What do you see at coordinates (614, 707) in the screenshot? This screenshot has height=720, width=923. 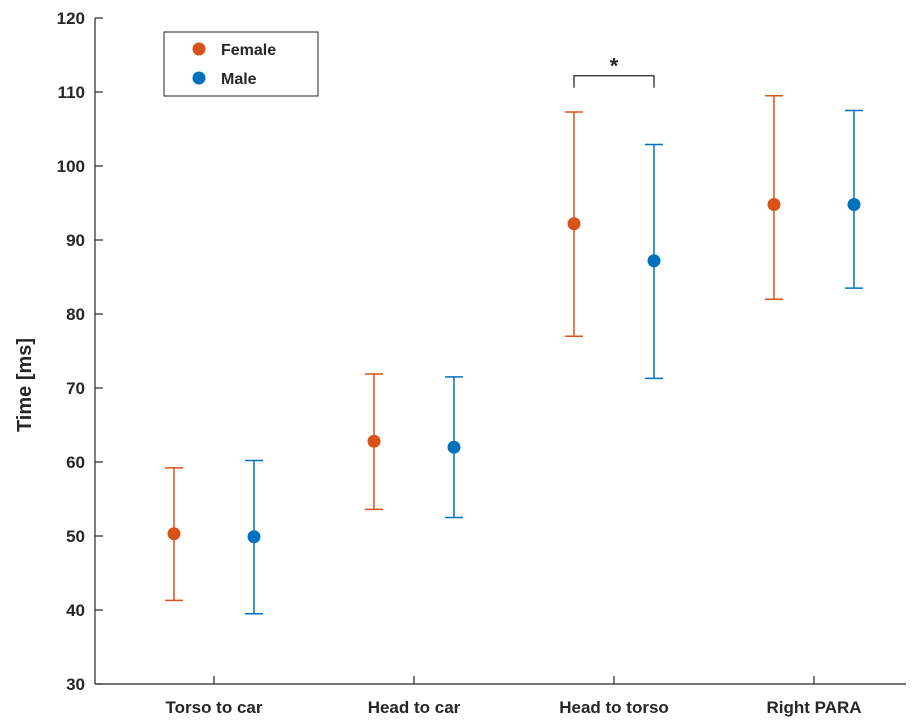 I see `x-tick-label: Head to torso` at bounding box center [614, 707].